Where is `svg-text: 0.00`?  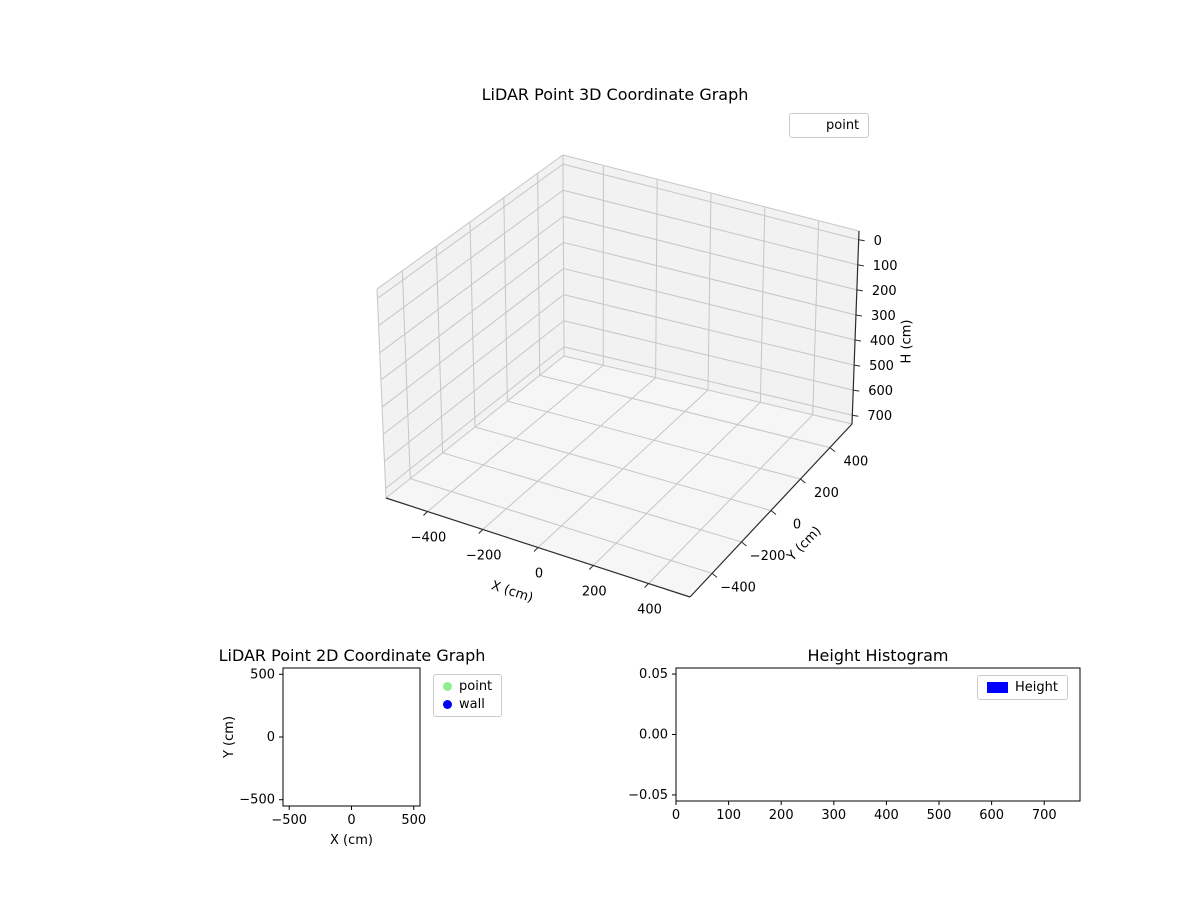
svg-text: 0.00 is located at coordinates (653, 735).